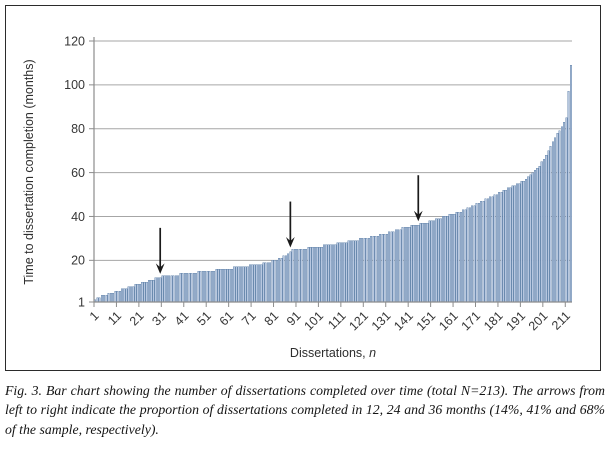 Image resolution: width=612 pixels, height=450 pixels. What do you see at coordinates (294, 319) in the screenshot?
I see `x-tick-label: 91` at bounding box center [294, 319].